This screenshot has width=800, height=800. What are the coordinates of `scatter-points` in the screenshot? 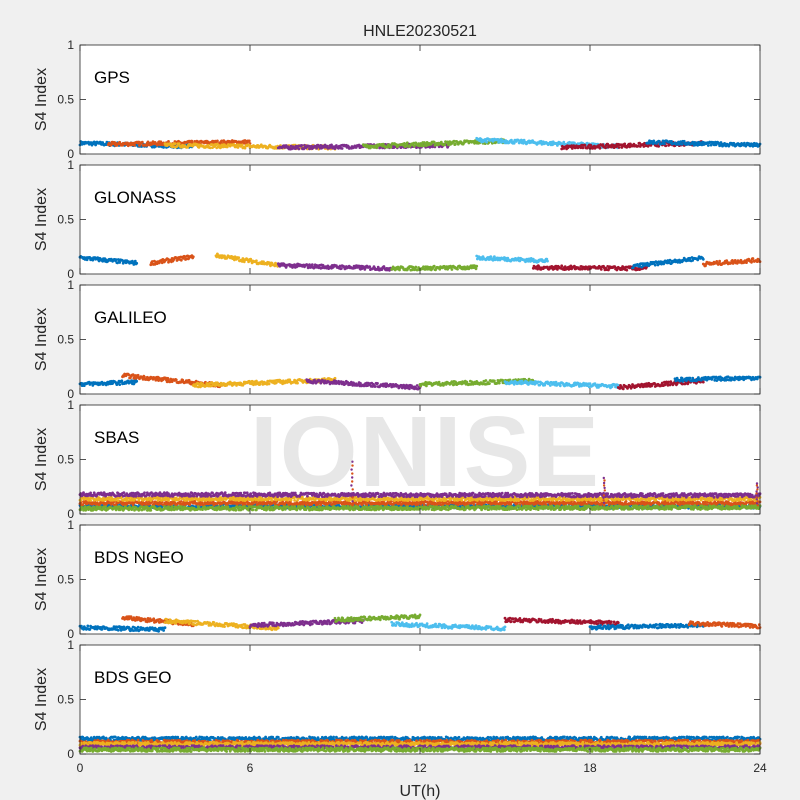 It's located at (420, 143).